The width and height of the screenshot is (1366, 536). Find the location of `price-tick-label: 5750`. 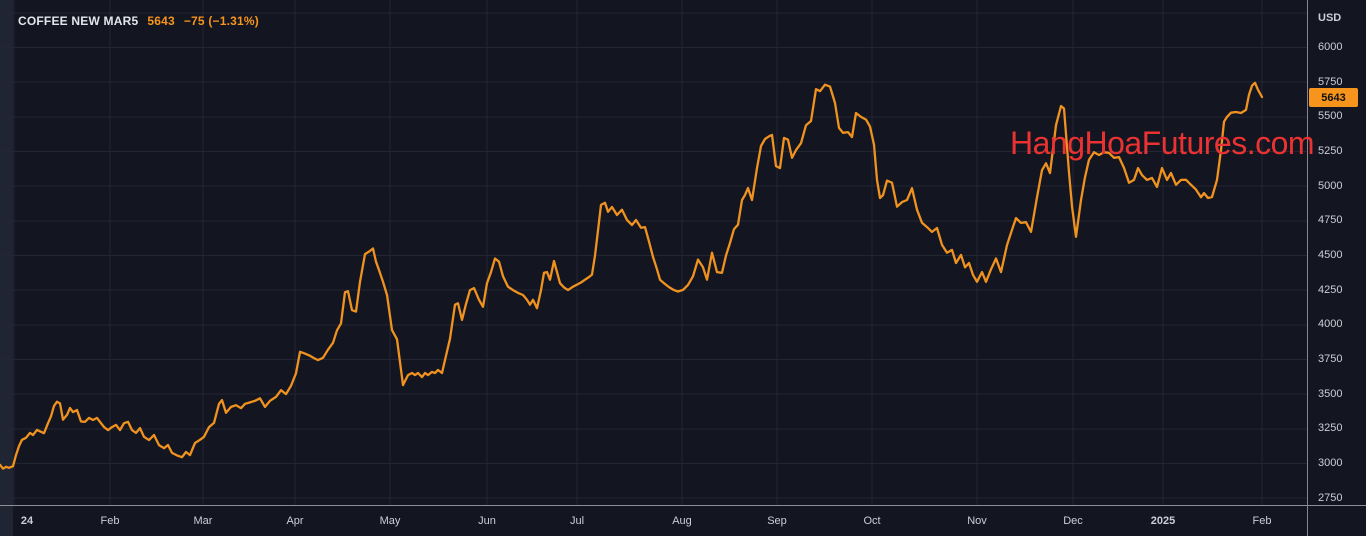

price-tick-label: 5750 is located at coordinates (1330, 82).